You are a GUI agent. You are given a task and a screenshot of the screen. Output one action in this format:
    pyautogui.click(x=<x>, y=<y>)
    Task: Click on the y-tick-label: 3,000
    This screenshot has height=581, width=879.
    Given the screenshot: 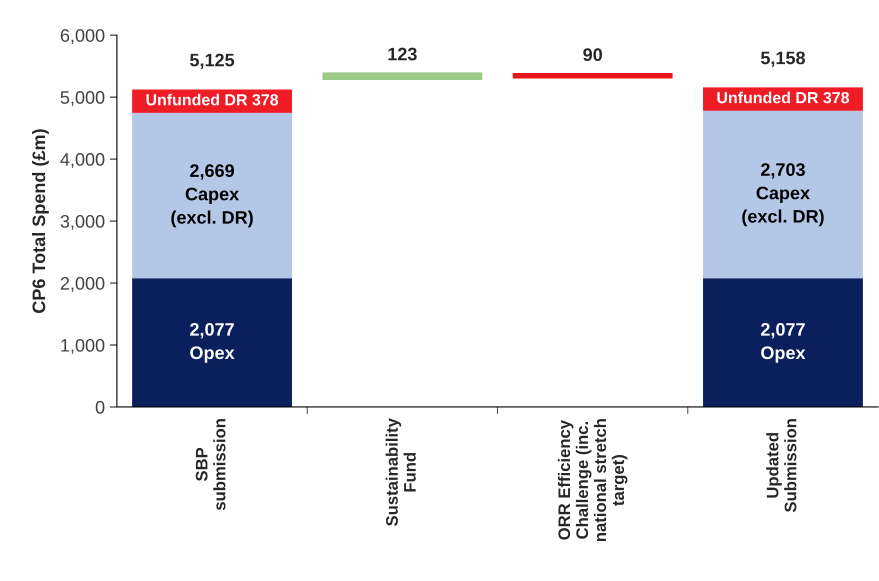 What is the action you would take?
    pyautogui.click(x=82, y=222)
    